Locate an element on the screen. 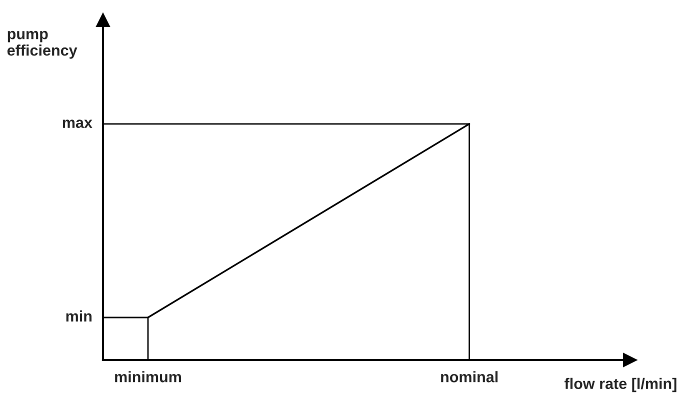 The image size is (684, 401). x-tick-label: minimum is located at coordinates (148, 376).